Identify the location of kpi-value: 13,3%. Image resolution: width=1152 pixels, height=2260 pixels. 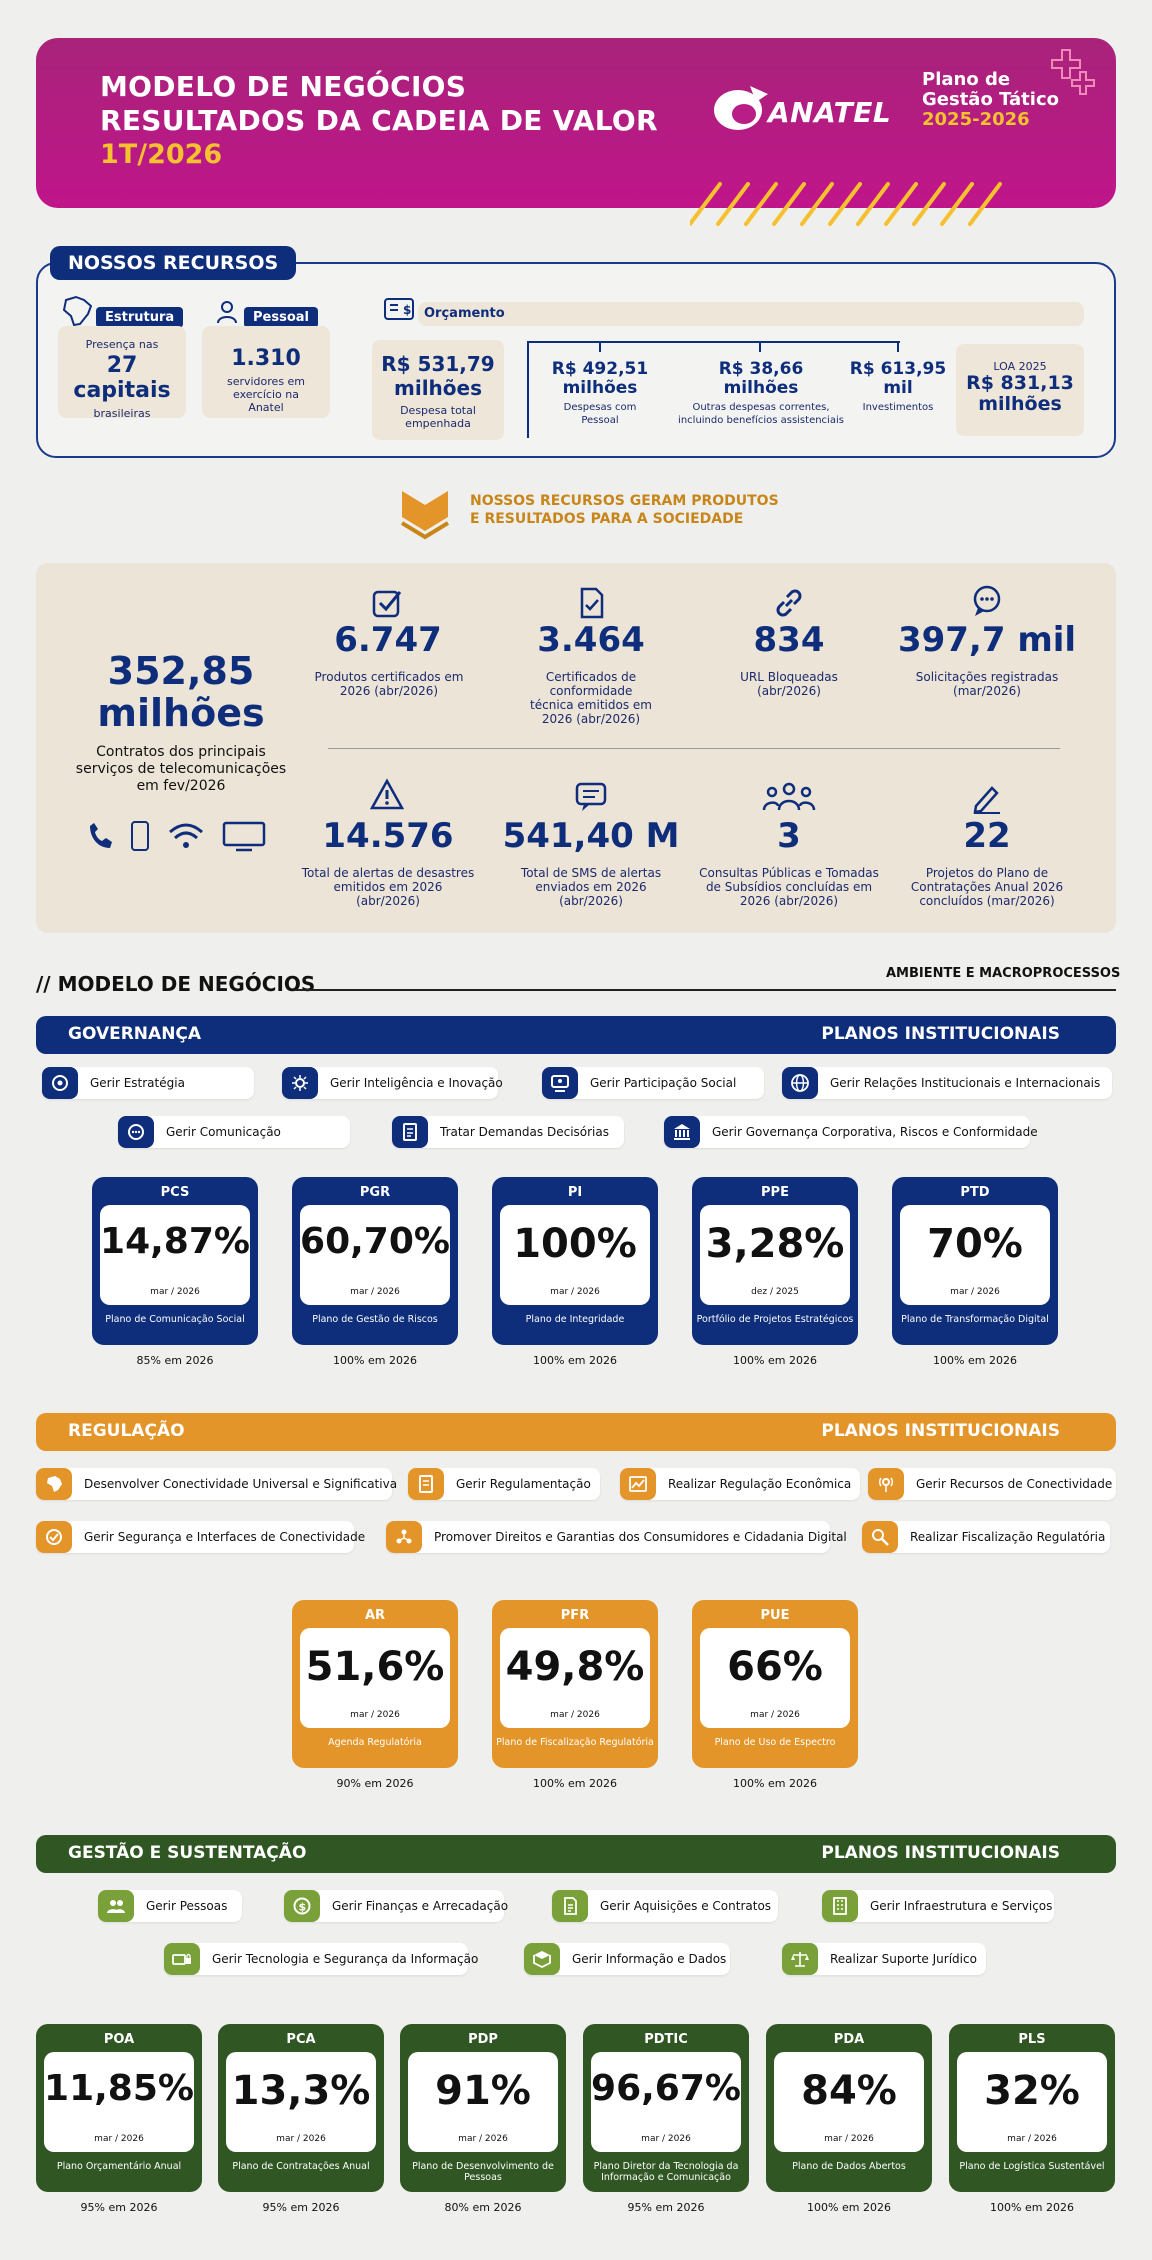
(301, 2091).